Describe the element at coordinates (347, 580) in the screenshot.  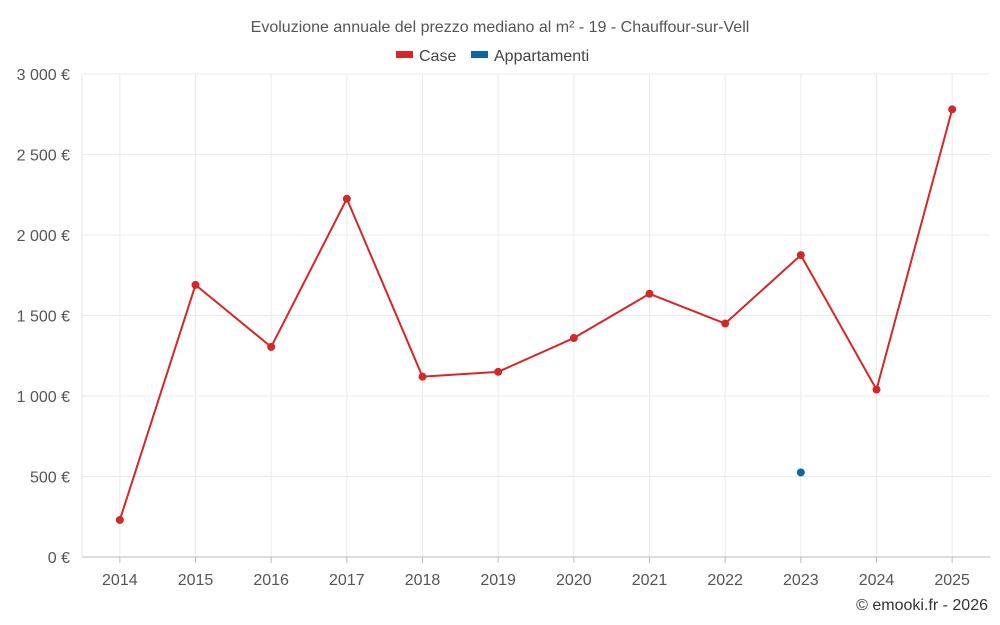
I see `x-tick-label: 2017` at that location.